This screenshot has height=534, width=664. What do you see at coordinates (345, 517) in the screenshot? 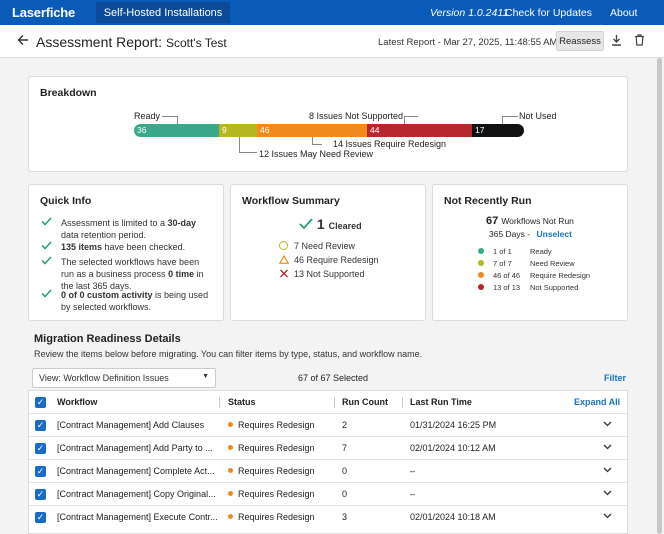
I see `cell-run-count: 3` at bounding box center [345, 517].